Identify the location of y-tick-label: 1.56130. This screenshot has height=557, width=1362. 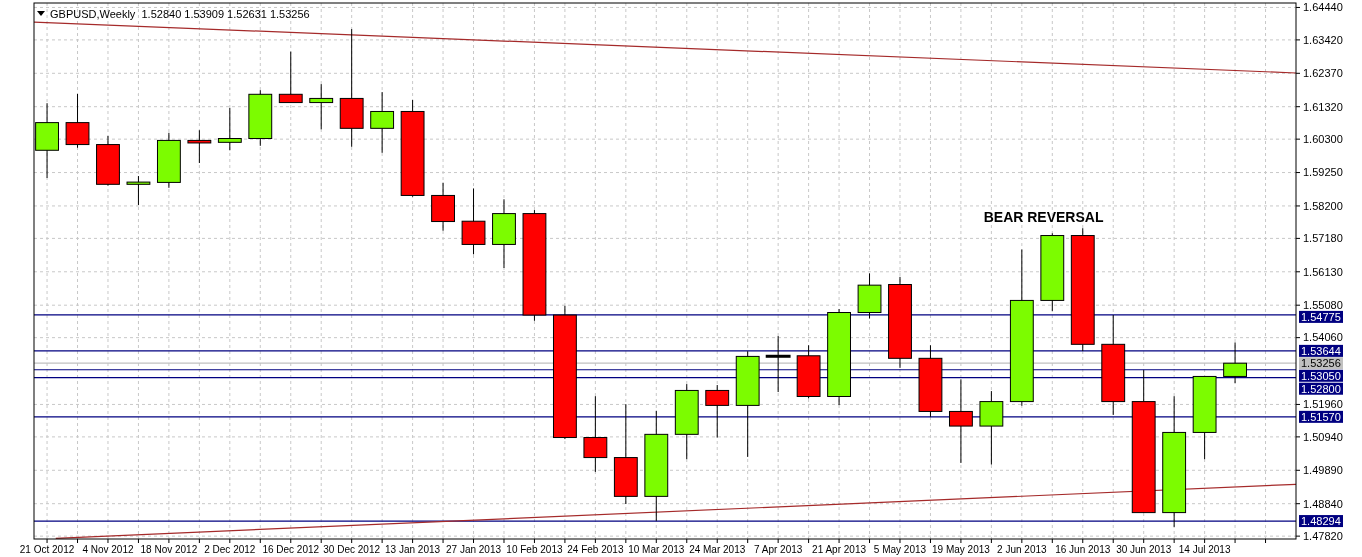
(1323, 271).